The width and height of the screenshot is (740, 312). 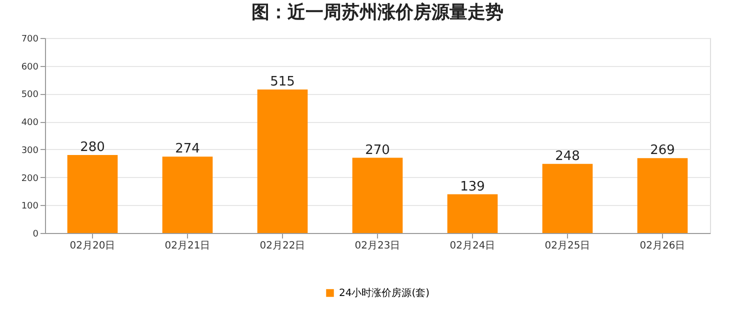 I want to click on x-tick-label: 02月26日, so click(x=663, y=246).